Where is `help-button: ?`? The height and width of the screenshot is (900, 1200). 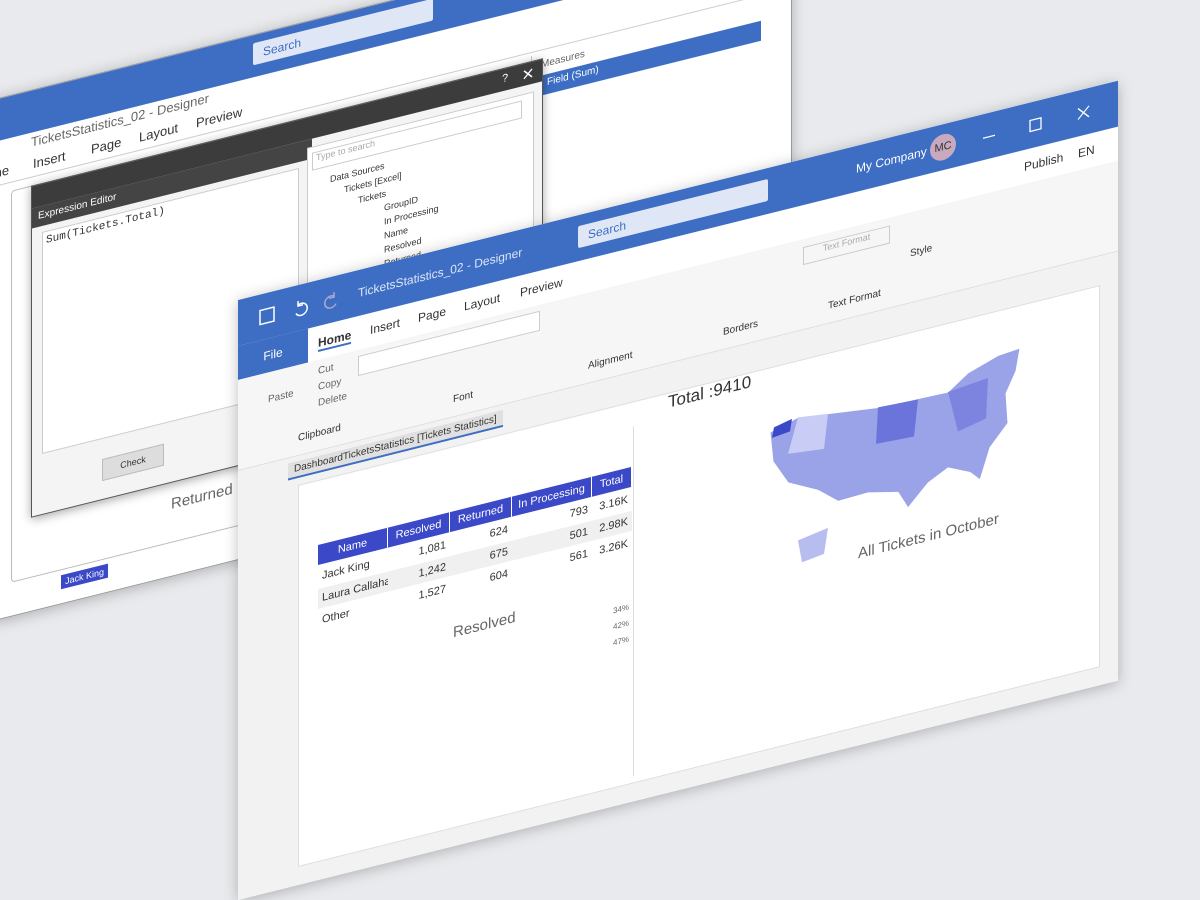
help-button: ? is located at coordinates (505, 78).